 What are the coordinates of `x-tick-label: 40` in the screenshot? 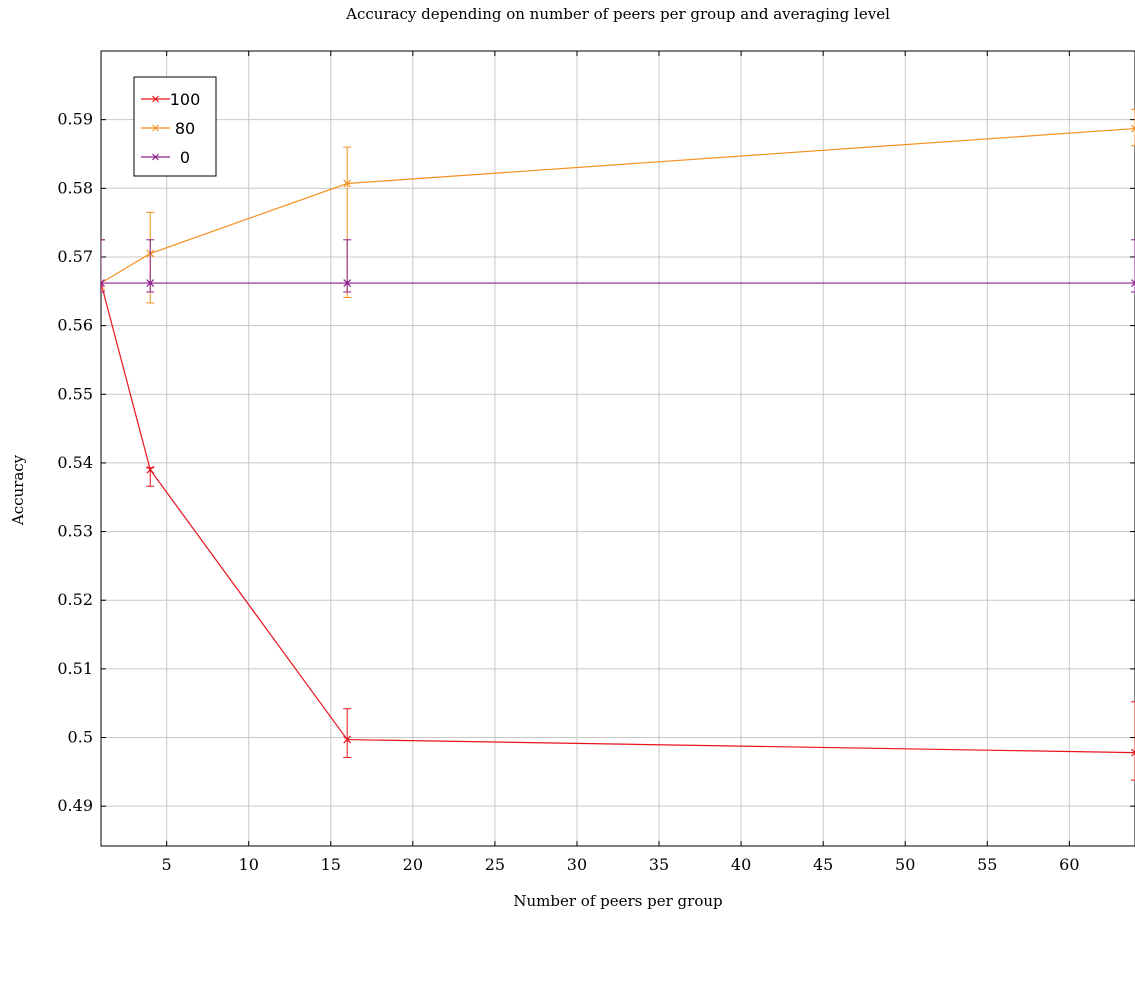 It's located at (741, 864).